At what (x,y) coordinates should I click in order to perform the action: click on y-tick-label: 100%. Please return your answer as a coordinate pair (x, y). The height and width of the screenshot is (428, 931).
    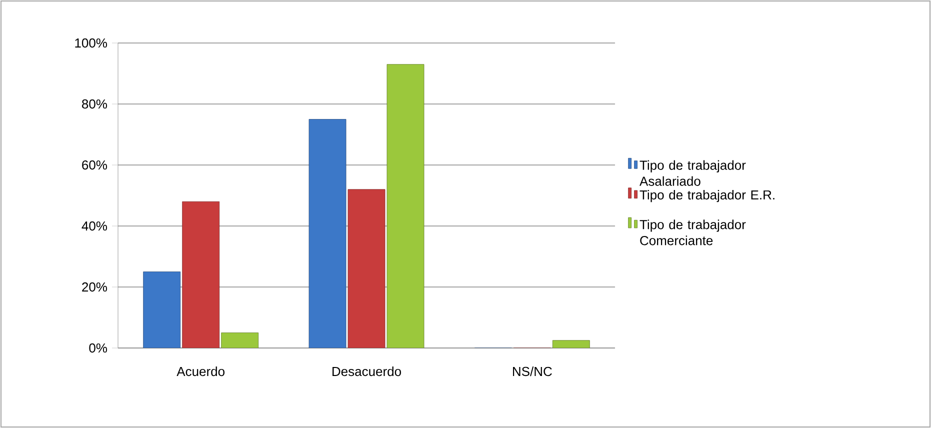
    Looking at the image, I should click on (91, 43).